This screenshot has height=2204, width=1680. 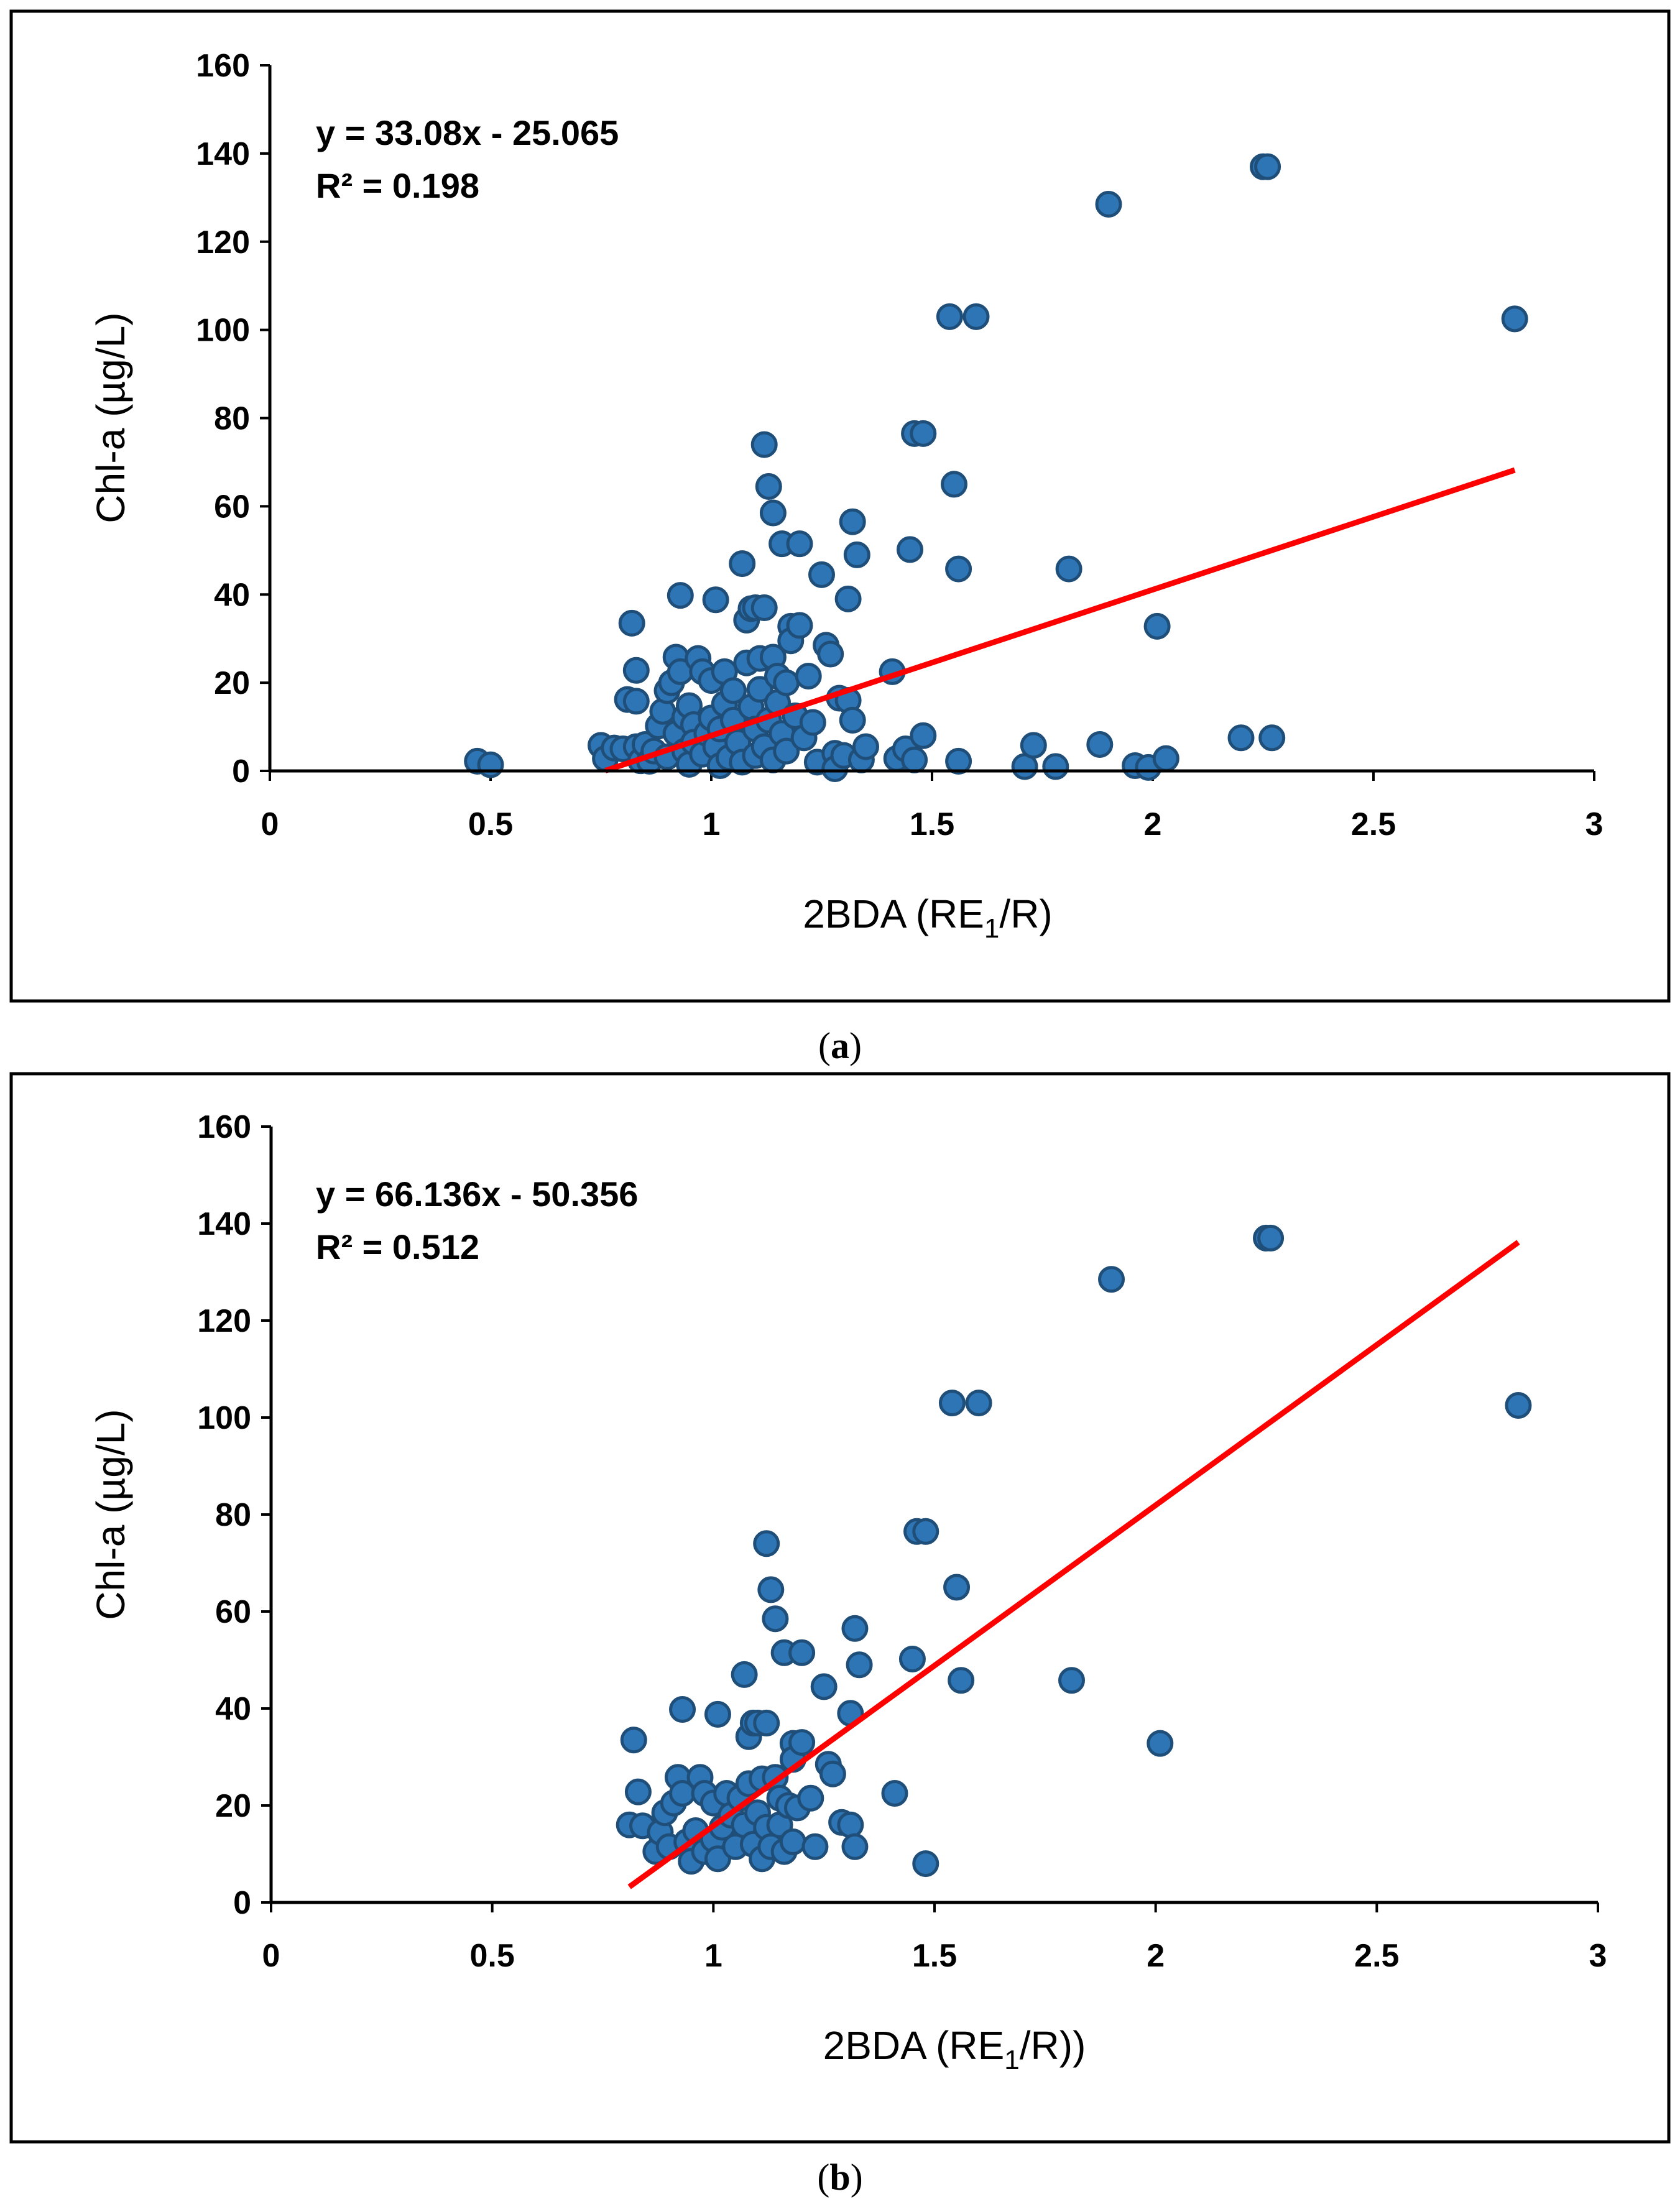 I want to click on panel-a-x-tick-label: 2.5, so click(x=1374, y=824).